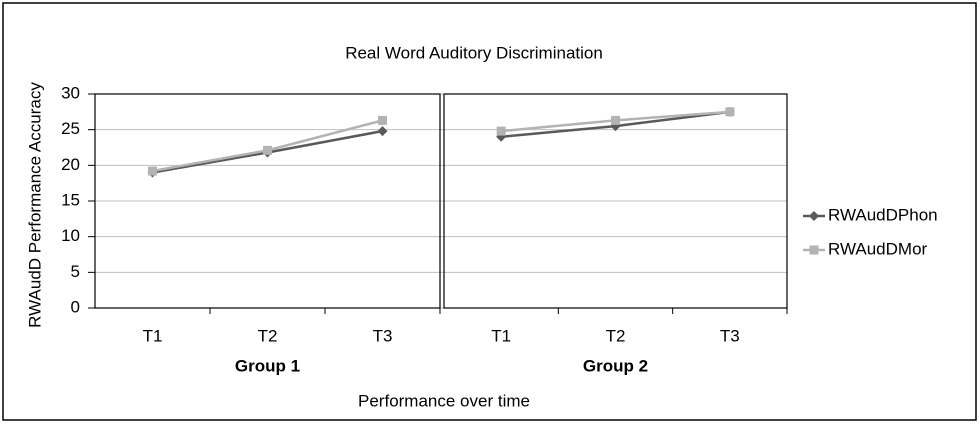  I want to click on y-tick-label: 20, so click(70, 164).